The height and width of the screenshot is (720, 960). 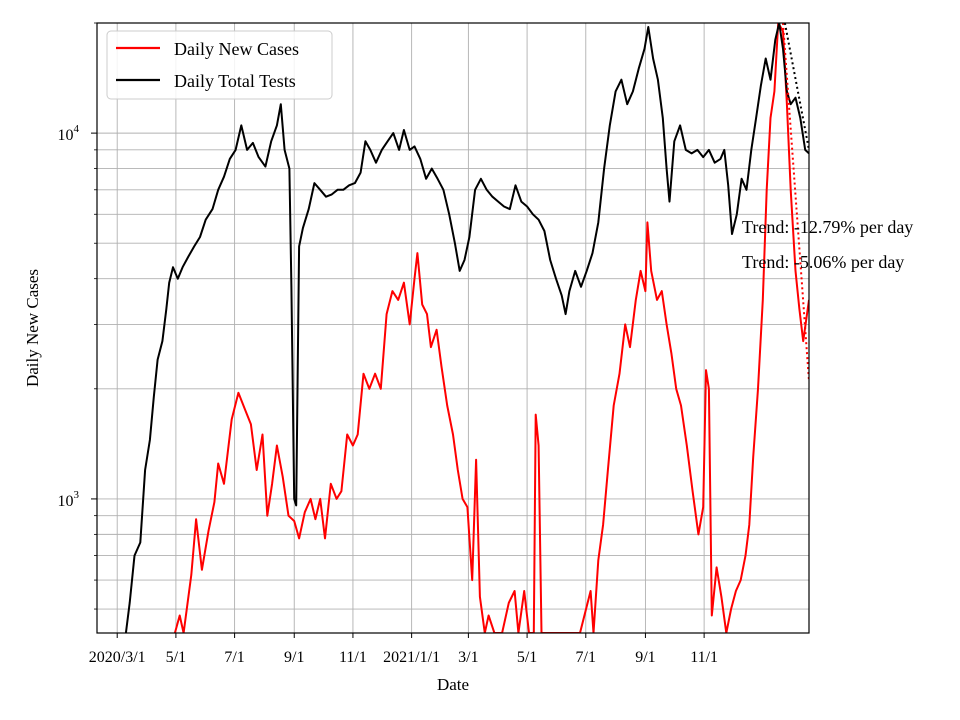 I want to click on legend: Daily New Cases Daily Total Tests, so click(x=219, y=65).